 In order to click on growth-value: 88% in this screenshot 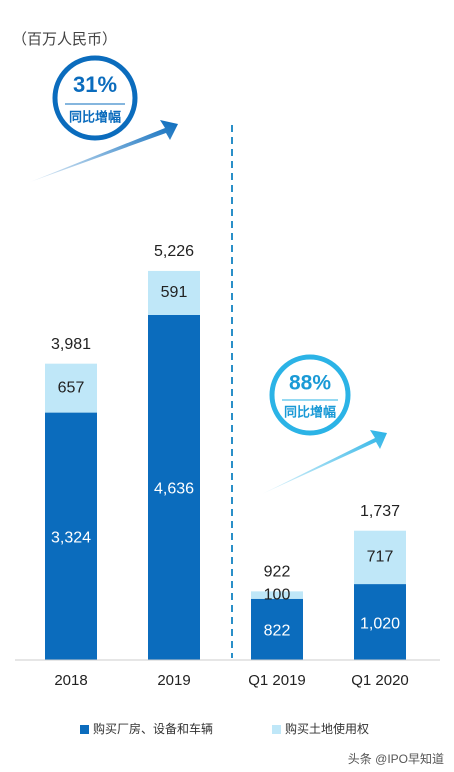, I will do `click(310, 383)`.